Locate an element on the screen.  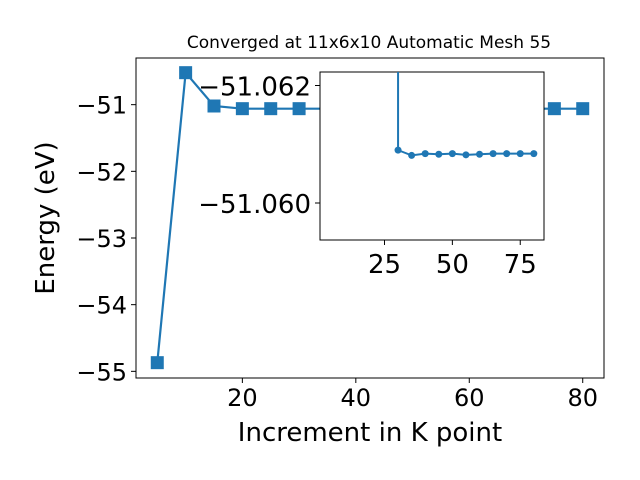
main-x-axis-ticks: 20 40 60 80 is located at coordinates (412, 395).